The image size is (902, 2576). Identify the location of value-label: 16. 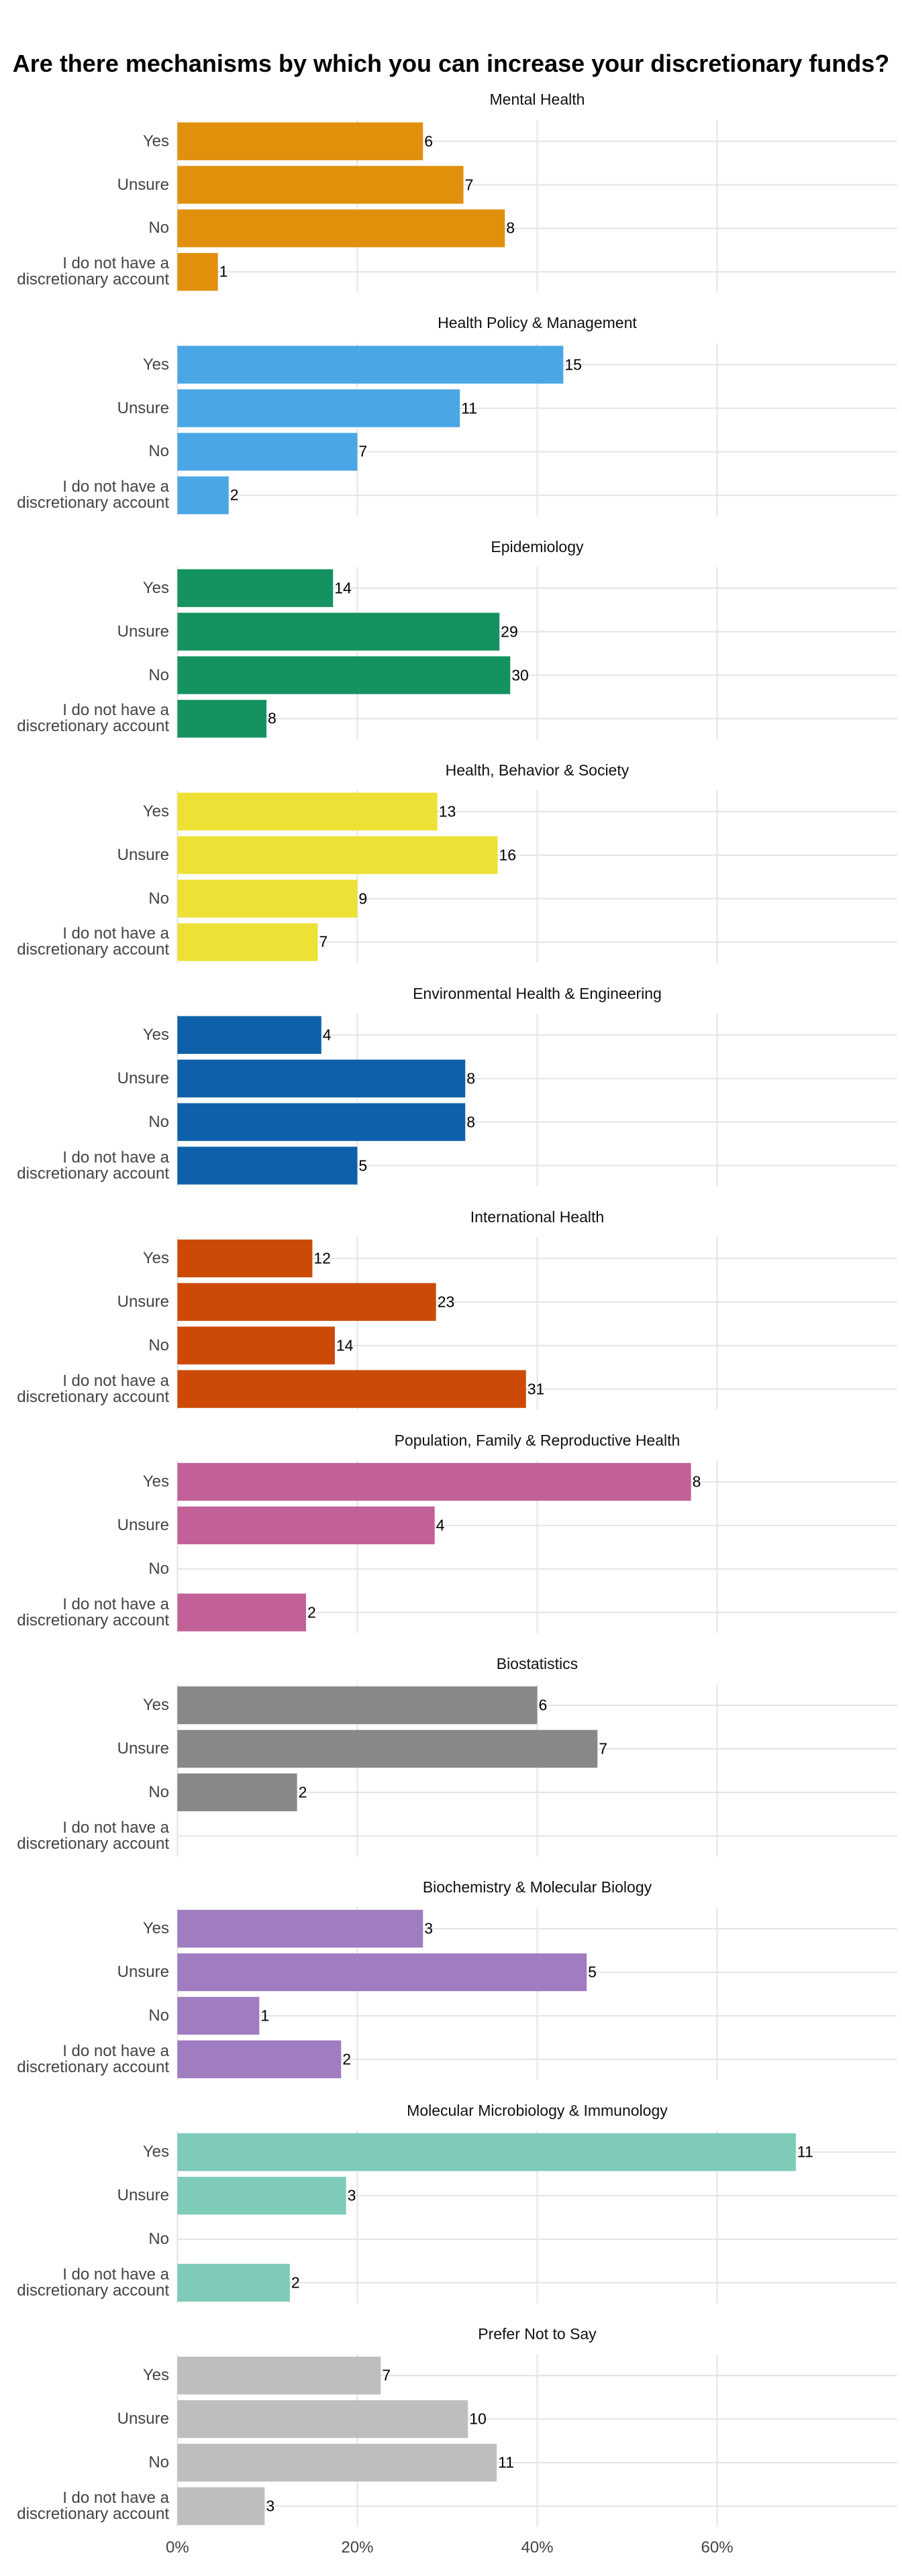
(508, 855).